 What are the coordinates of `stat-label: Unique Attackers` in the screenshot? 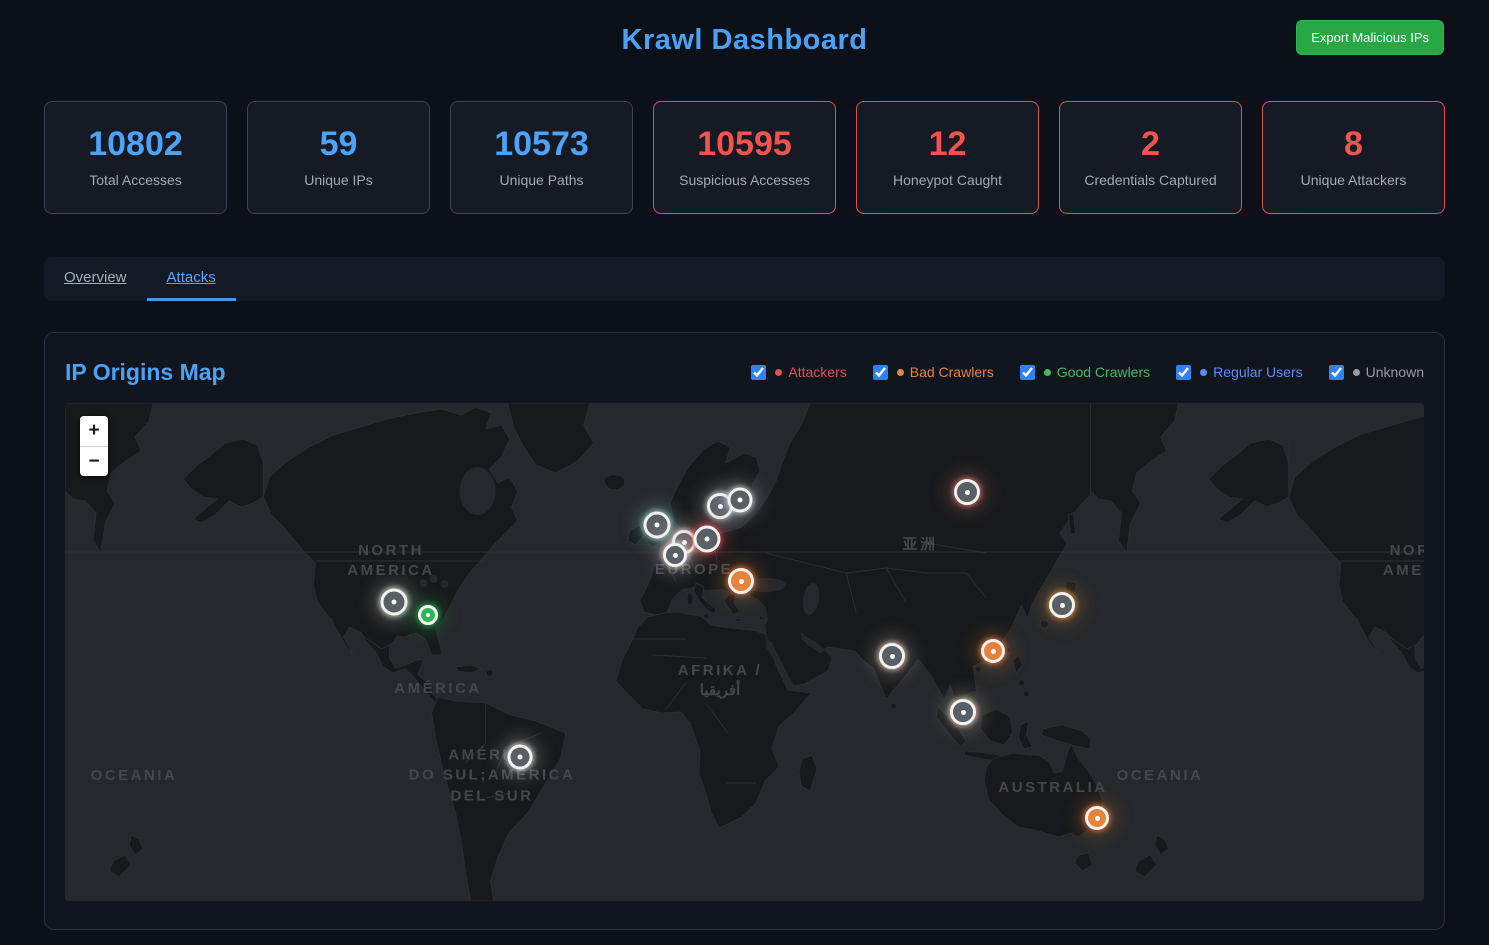 It's located at (1353, 180).